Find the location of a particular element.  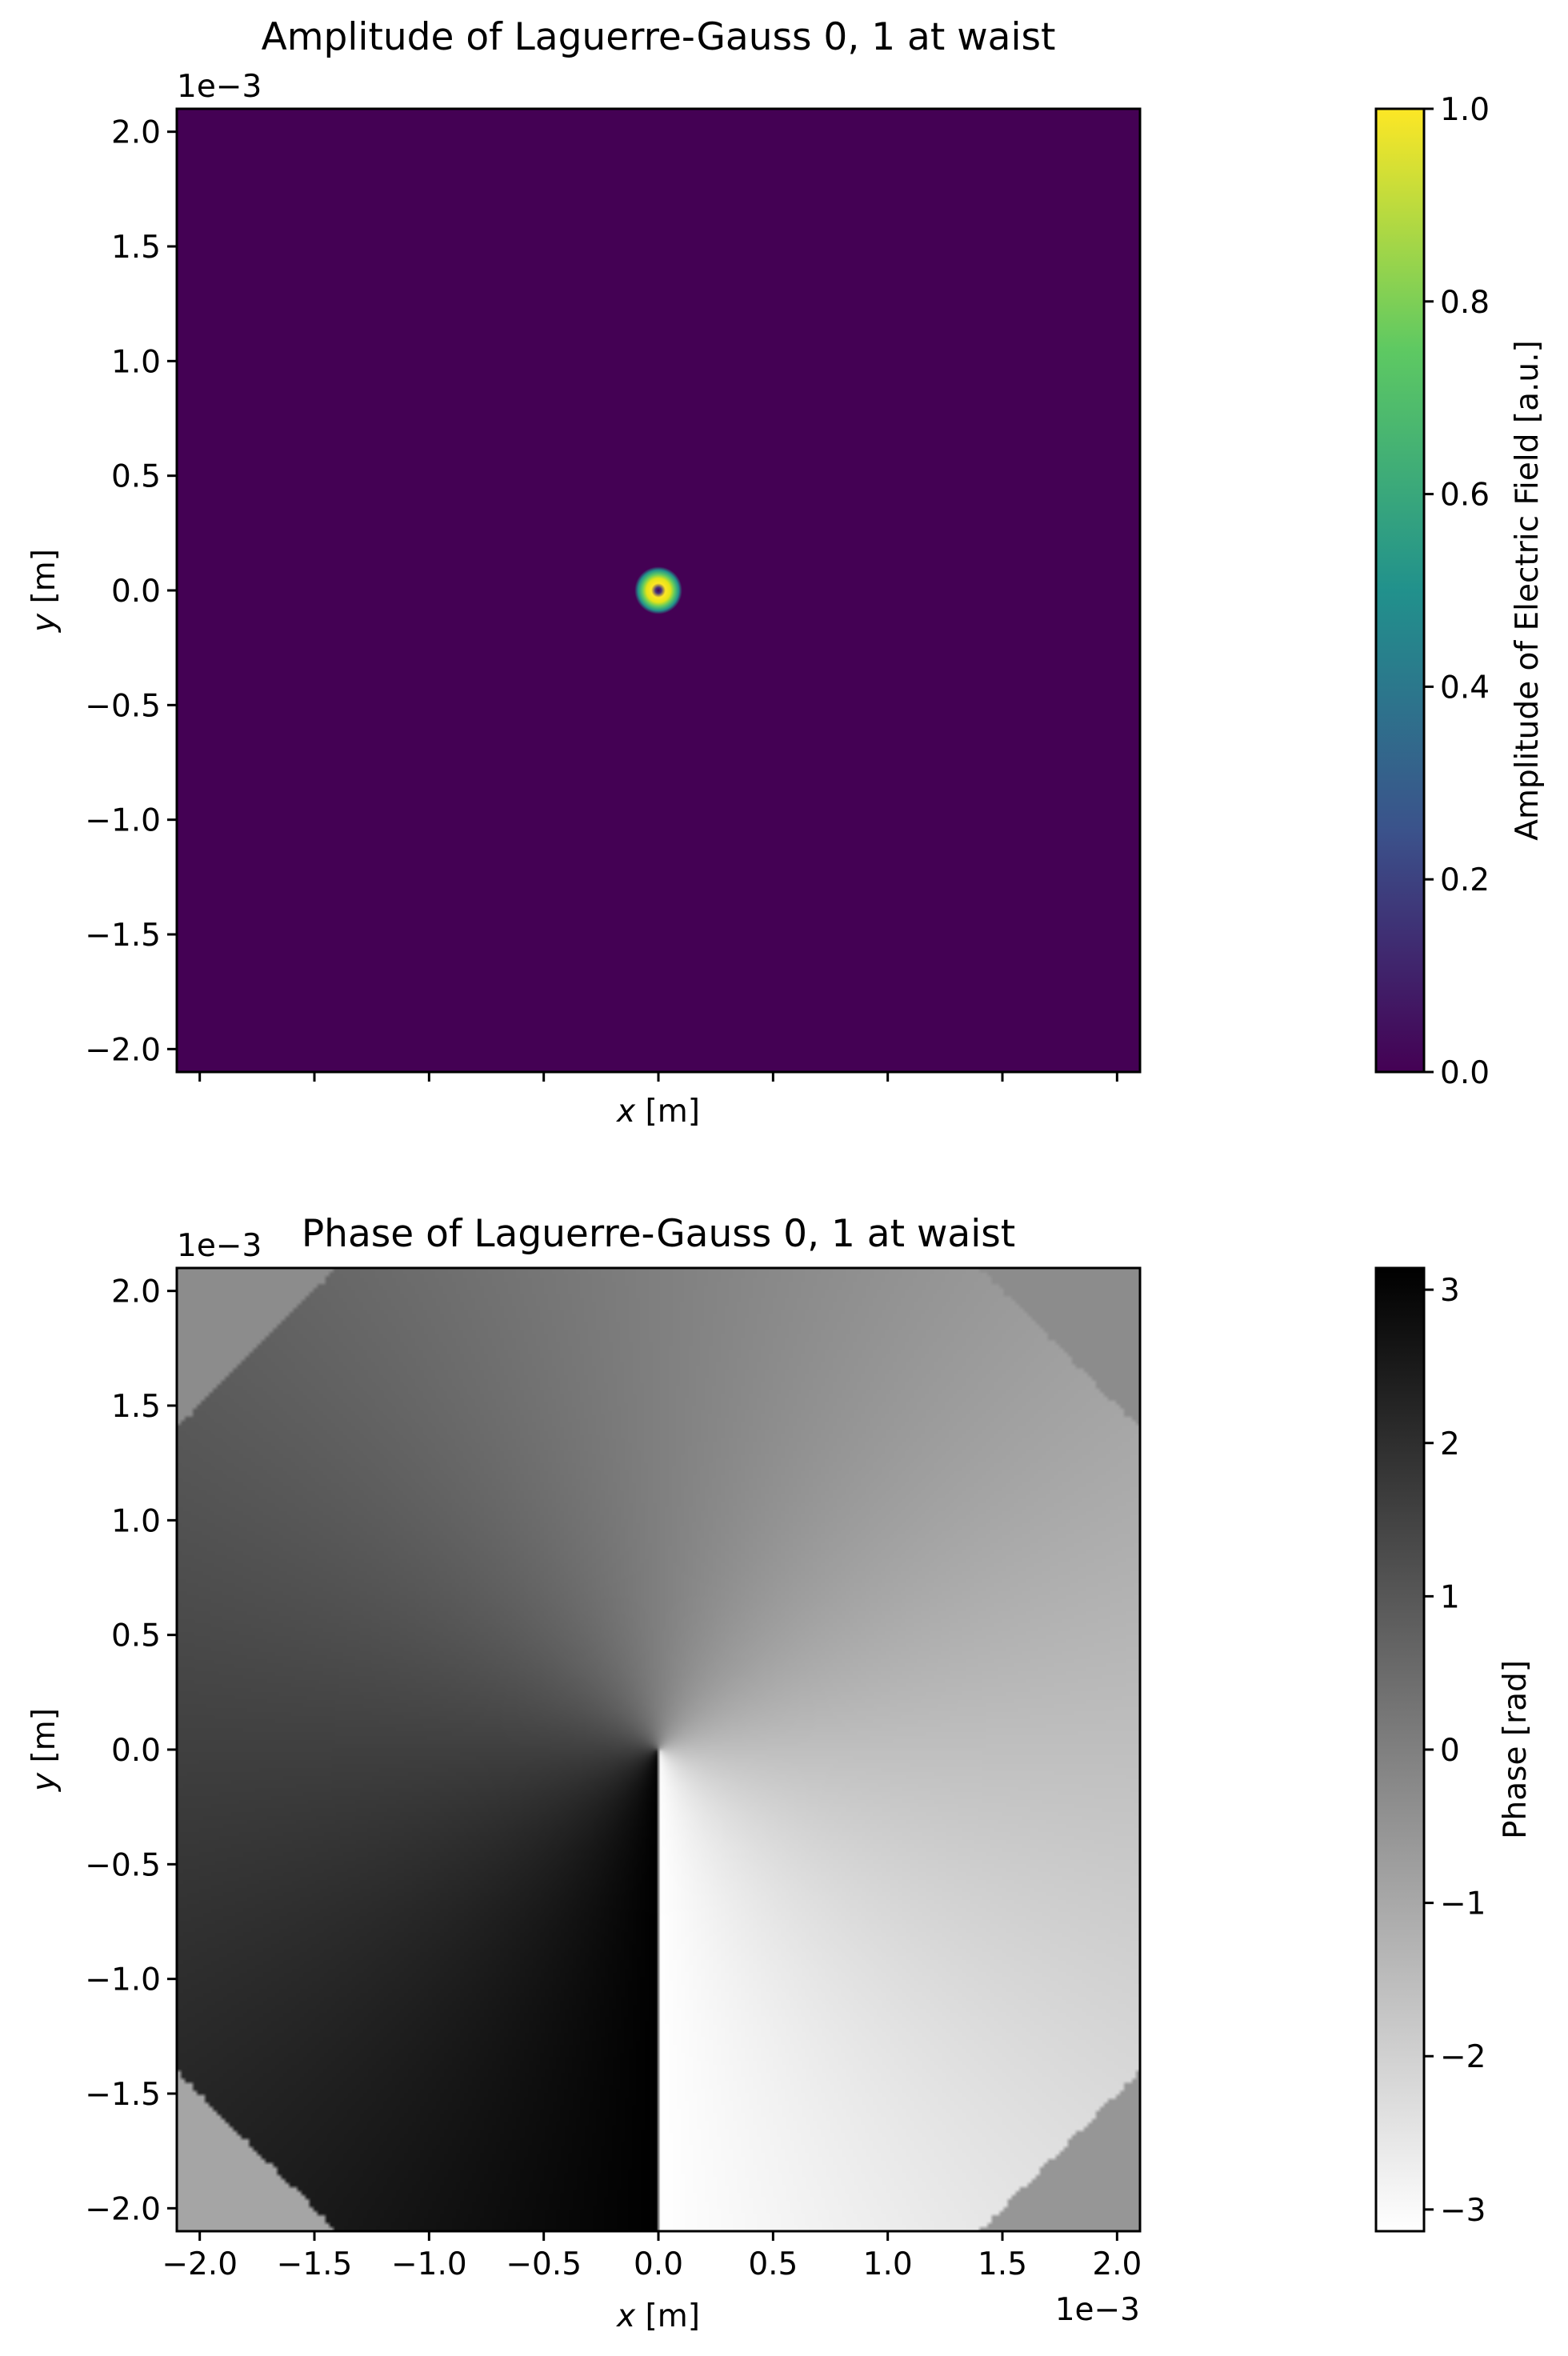

amplitude-colorbar-frame is located at coordinates (1400, 590).